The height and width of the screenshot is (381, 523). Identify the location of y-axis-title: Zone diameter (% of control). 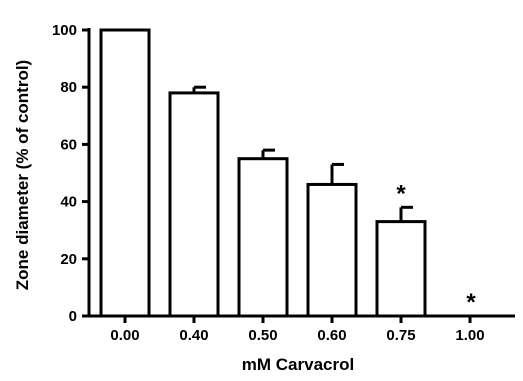
(22, 175).